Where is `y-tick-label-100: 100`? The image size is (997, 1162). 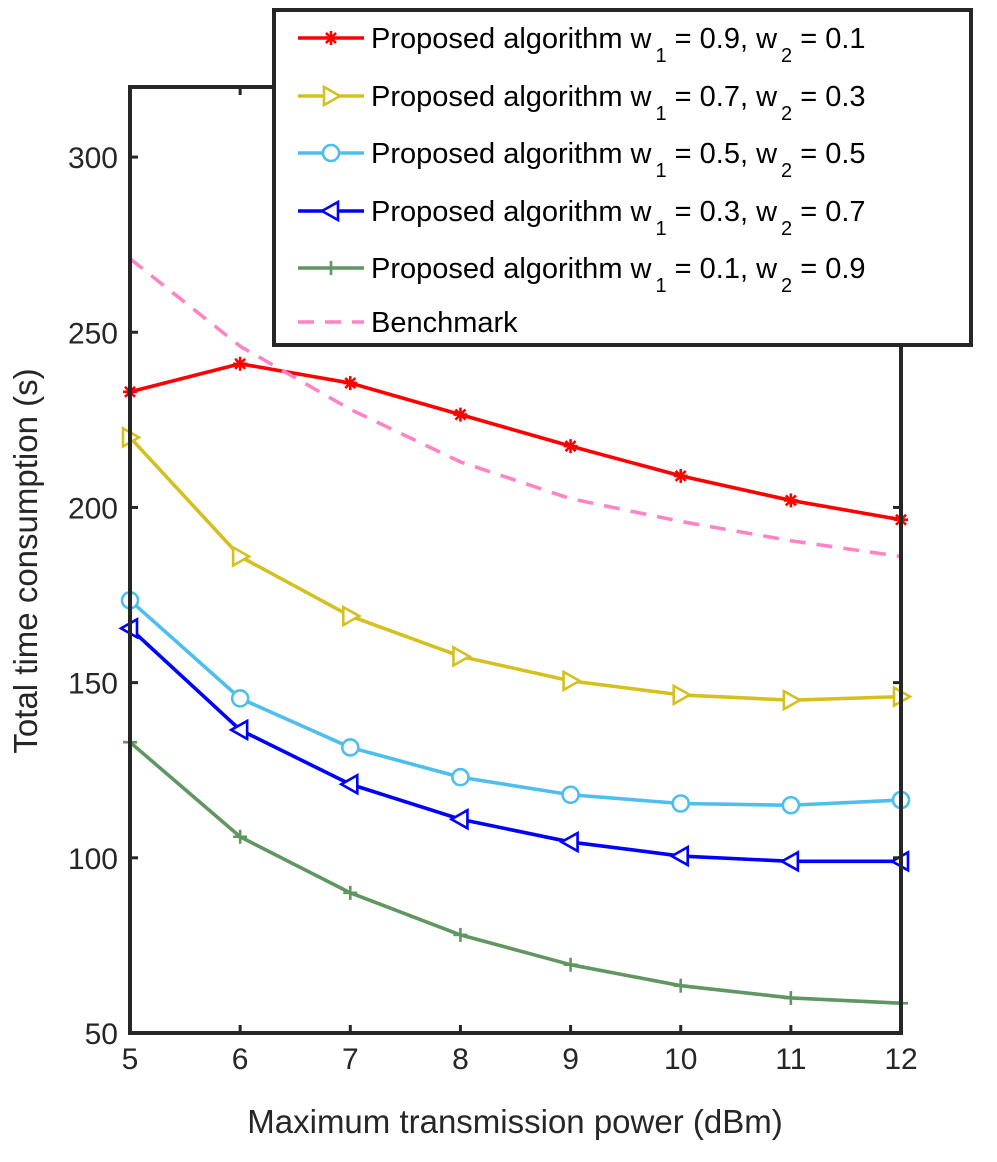 y-tick-label-100: 100 is located at coordinates (93, 859).